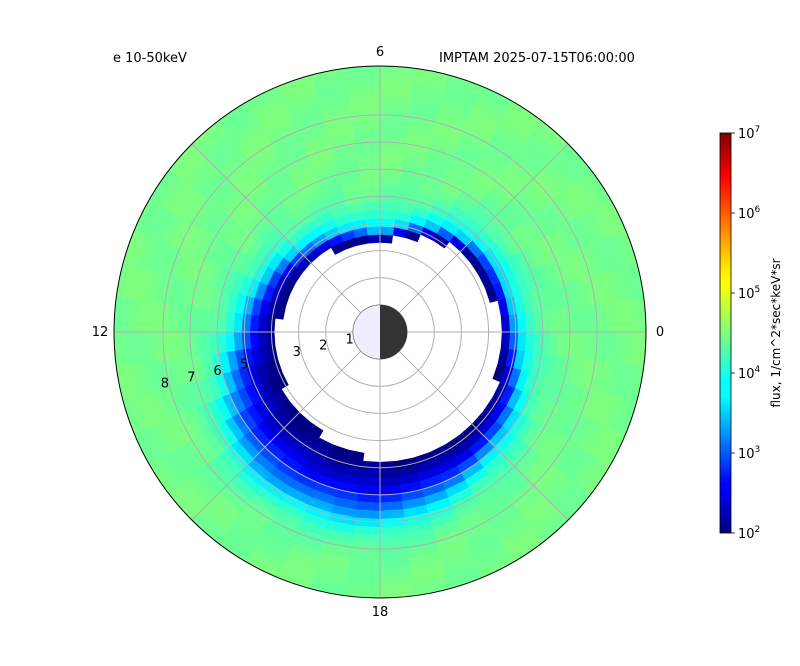  Describe the element at coordinates (100, 332) in the screenshot. I see `mlt-tick-label: 12` at that location.